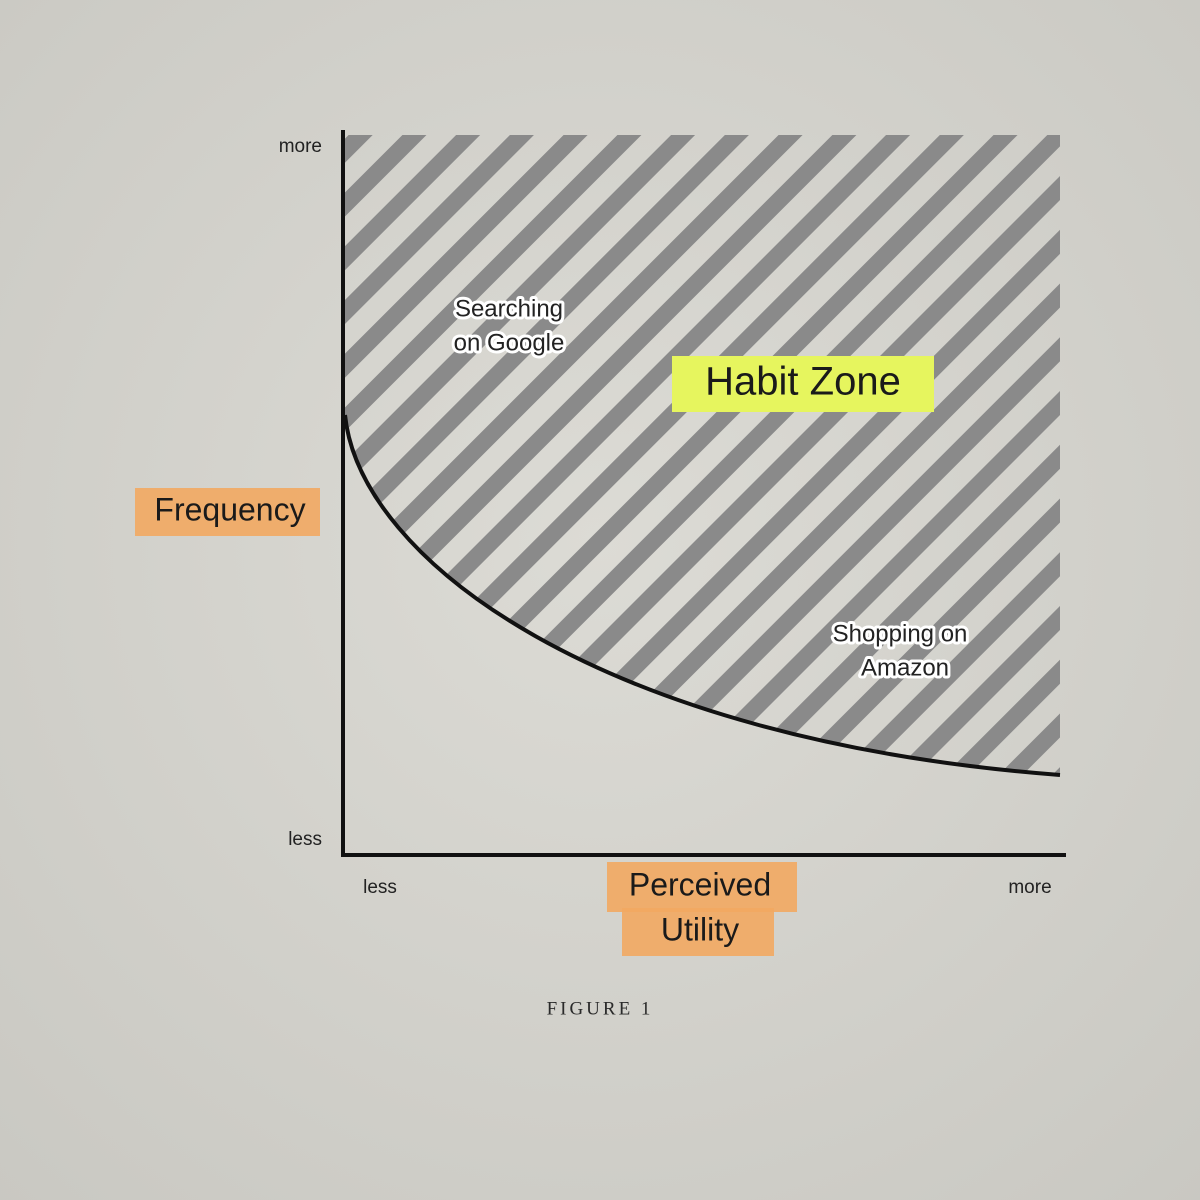 Image resolution: width=1200 pixels, height=1200 pixels. I want to click on x-low-label: less, so click(380, 887).